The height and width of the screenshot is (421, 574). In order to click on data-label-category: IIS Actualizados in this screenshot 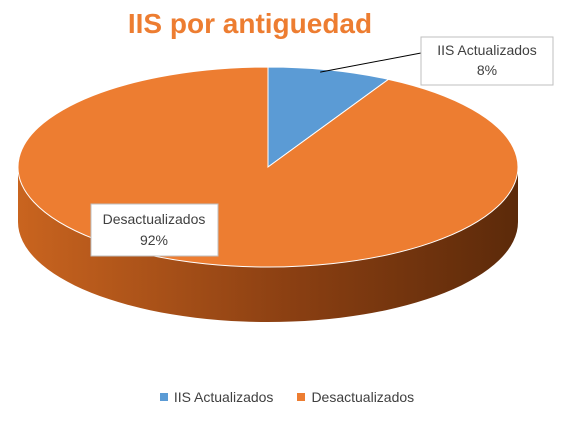, I will do `click(487, 50)`.